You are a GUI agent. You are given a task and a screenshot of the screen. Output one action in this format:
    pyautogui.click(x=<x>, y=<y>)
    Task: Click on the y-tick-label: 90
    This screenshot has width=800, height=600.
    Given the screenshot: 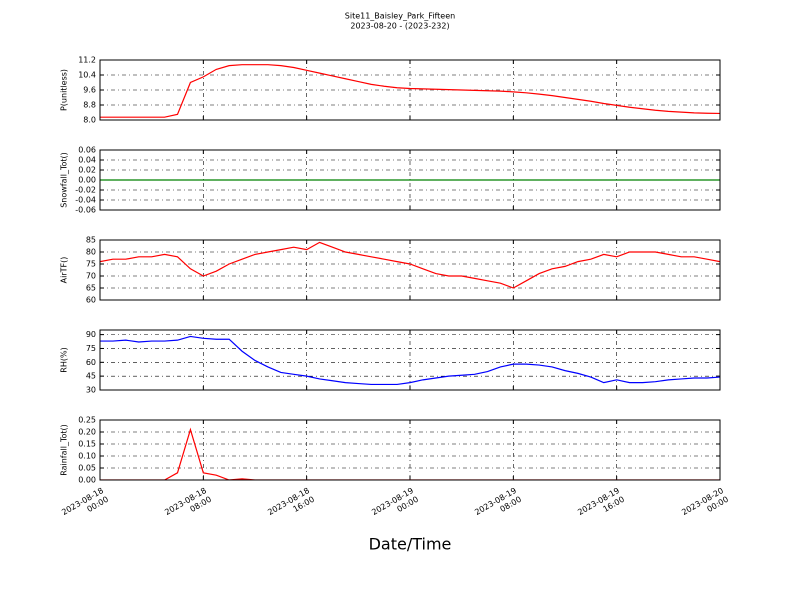 What is the action you would take?
    pyautogui.click(x=91, y=334)
    